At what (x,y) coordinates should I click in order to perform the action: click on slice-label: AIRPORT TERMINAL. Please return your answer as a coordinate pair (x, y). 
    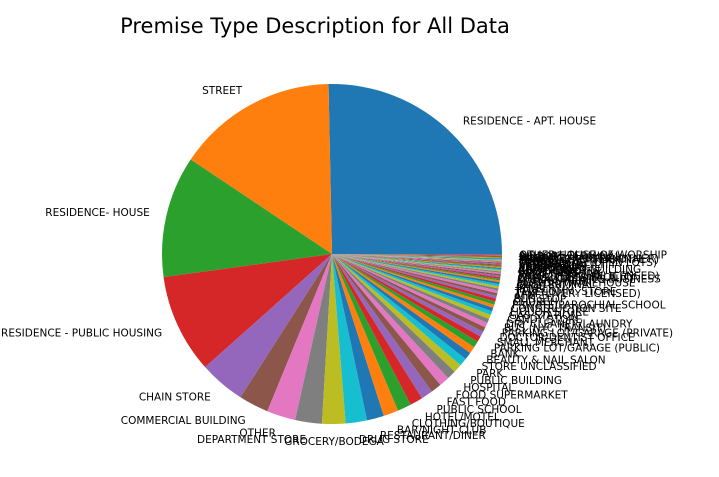
    Looking at the image, I should click on (570, 256).